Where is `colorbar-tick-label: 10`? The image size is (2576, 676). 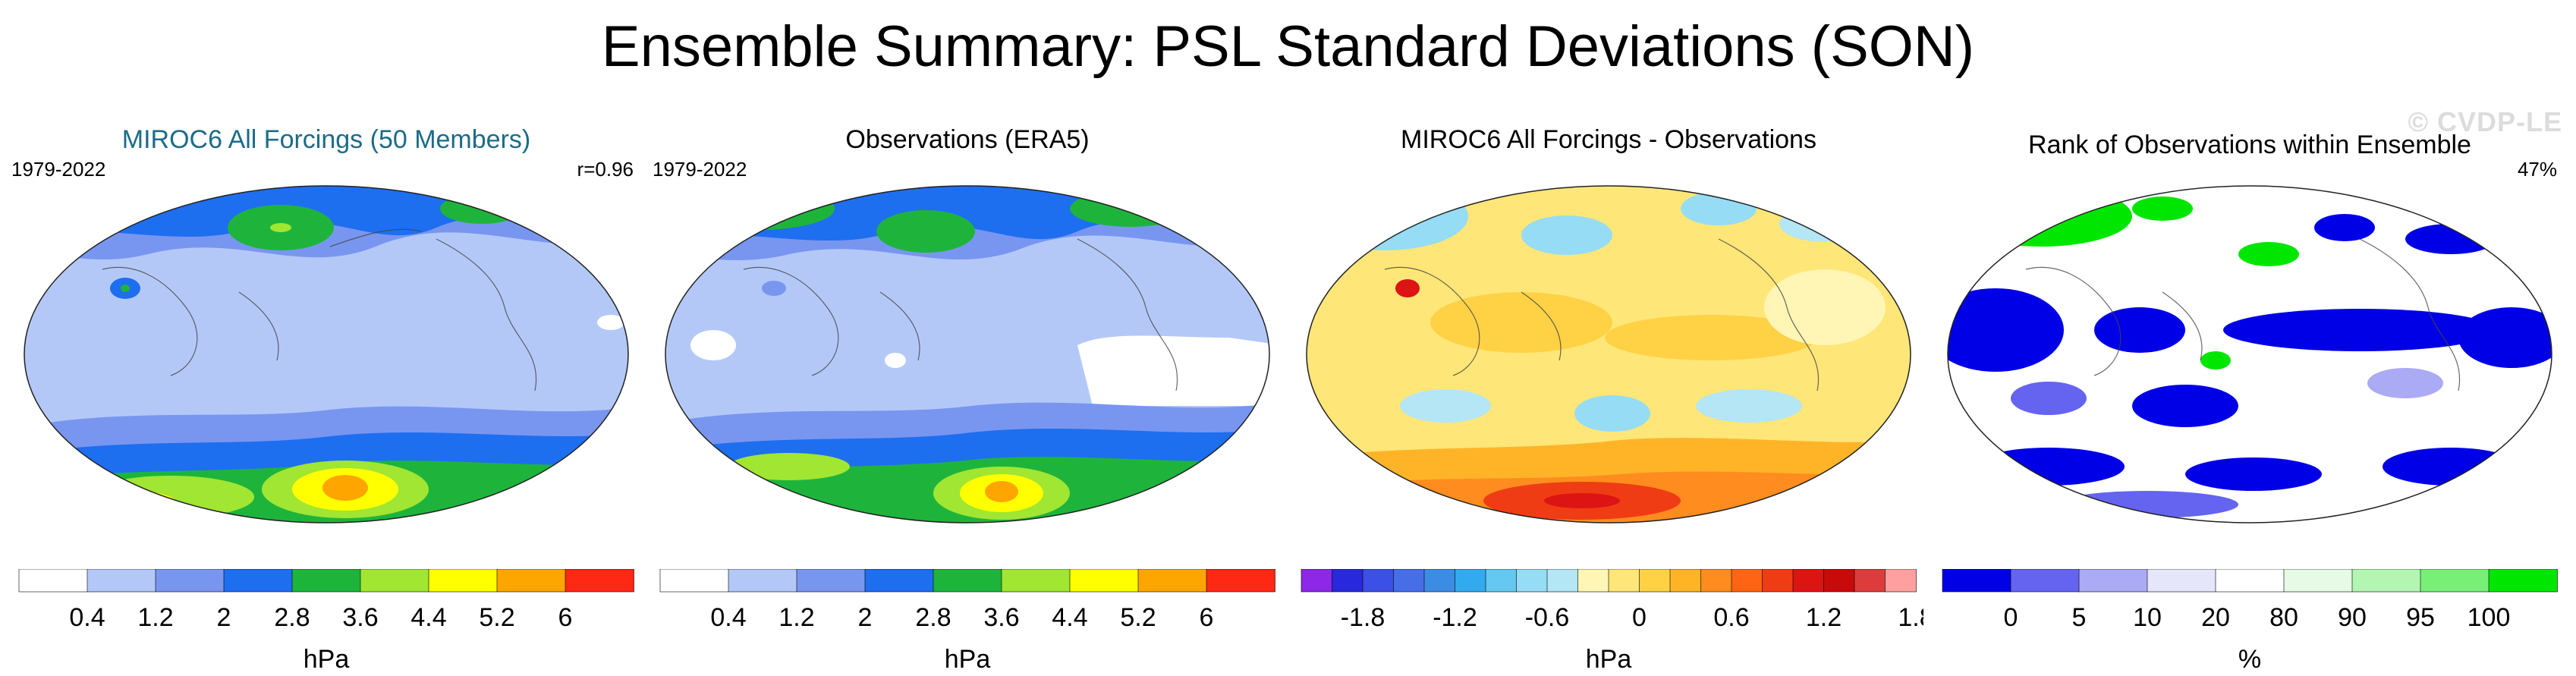
colorbar-tick-label: 10 is located at coordinates (2147, 617).